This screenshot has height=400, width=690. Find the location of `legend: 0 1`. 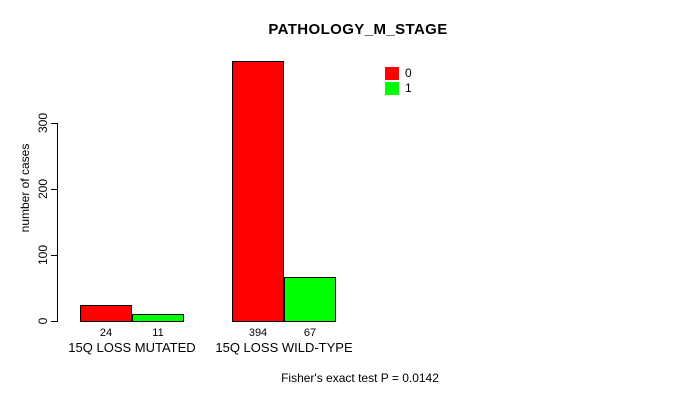

legend: 0 1 is located at coordinates (398, 81).